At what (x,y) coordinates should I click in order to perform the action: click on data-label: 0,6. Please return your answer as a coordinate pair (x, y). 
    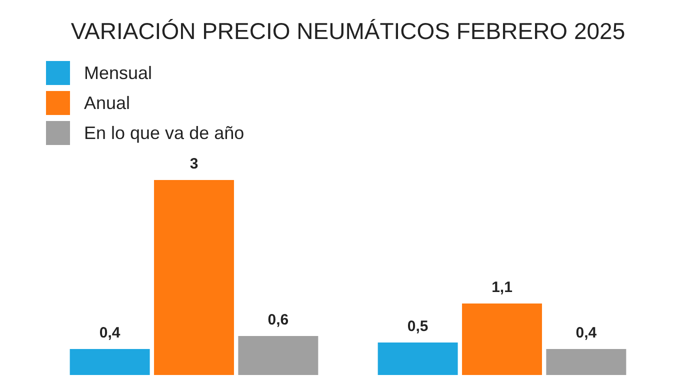
    Looking at the image, I should click on (278, 320).